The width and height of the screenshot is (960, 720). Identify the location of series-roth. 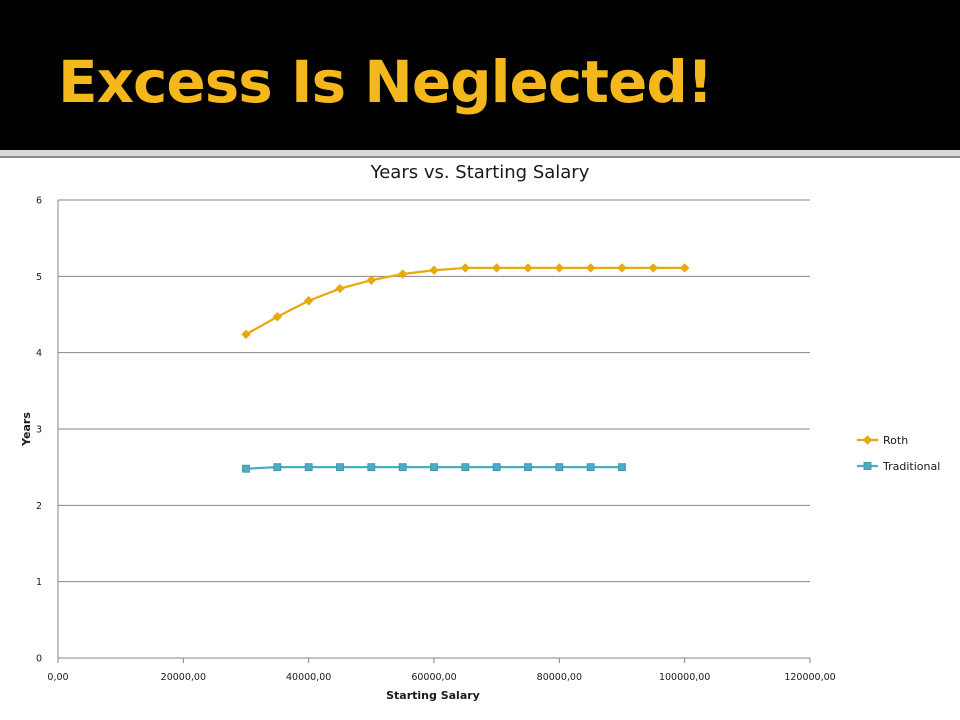
(465, 301).